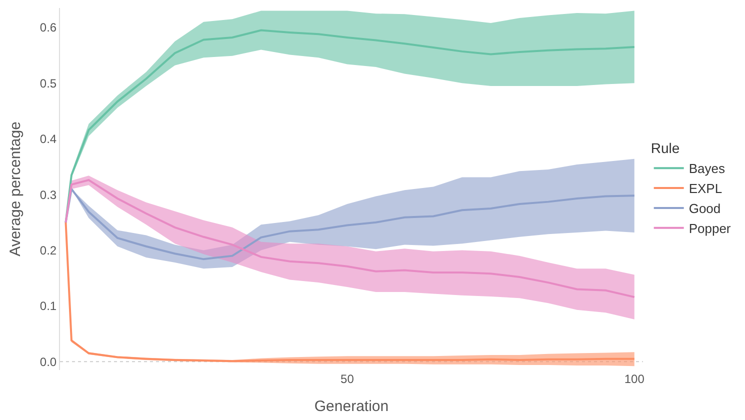  Describe the element at coordinates (48, 195) in the screenshot. I see `y-tick-label: 0.3` at that location.